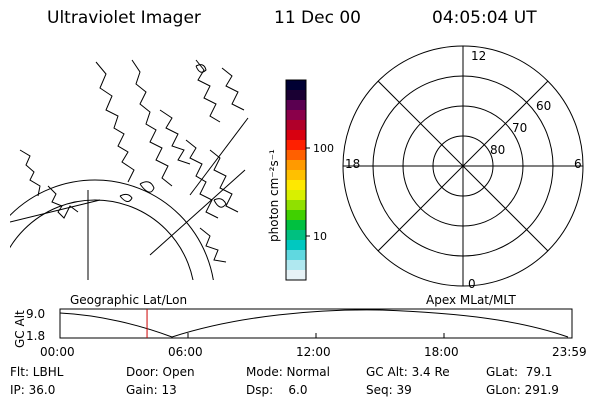  What do you see at coordinates (543, 106) in the screenshot?
I see `polar-label-60: 60` at bounding box center [543, 106].